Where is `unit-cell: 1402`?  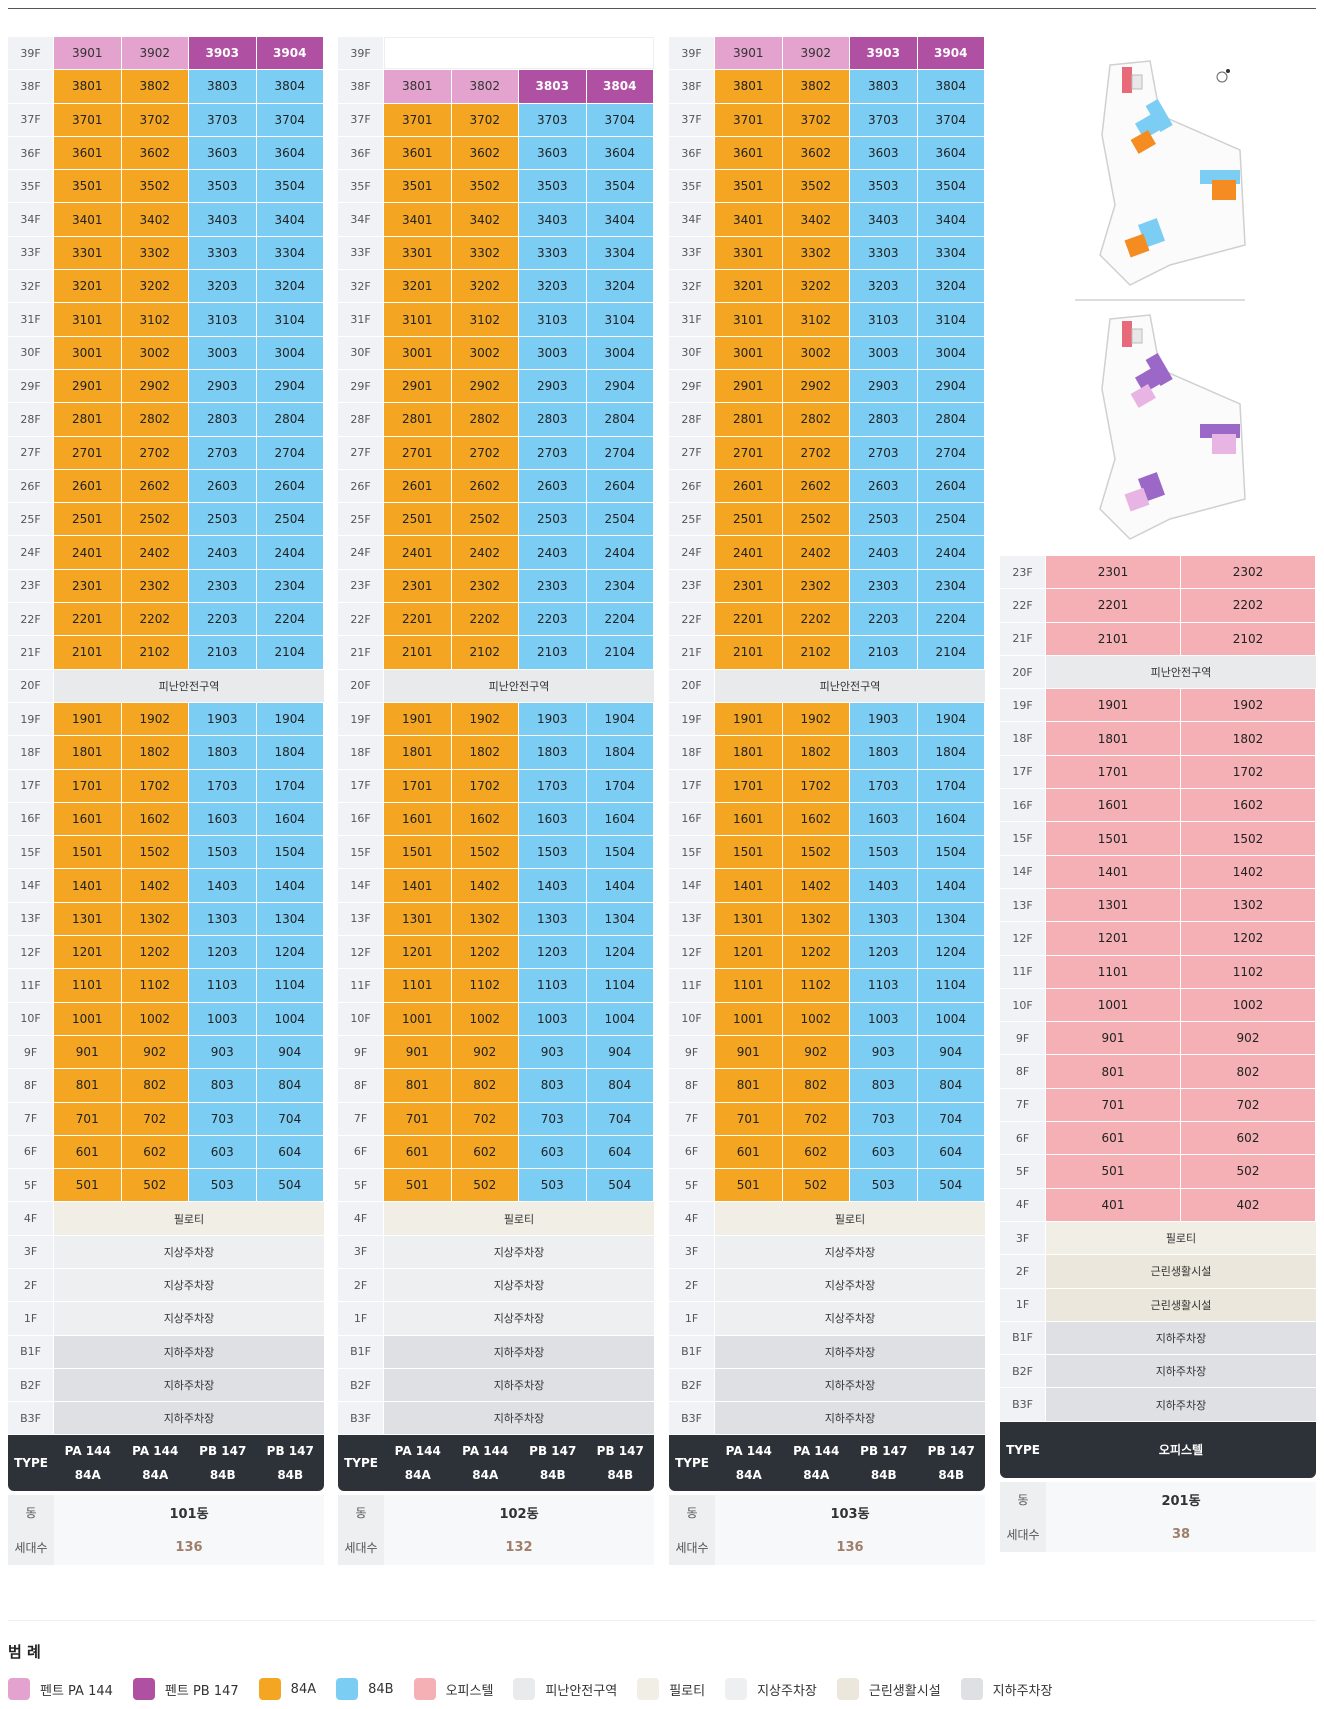 unit-cell: 1402 is located at coordinates (485, 885).